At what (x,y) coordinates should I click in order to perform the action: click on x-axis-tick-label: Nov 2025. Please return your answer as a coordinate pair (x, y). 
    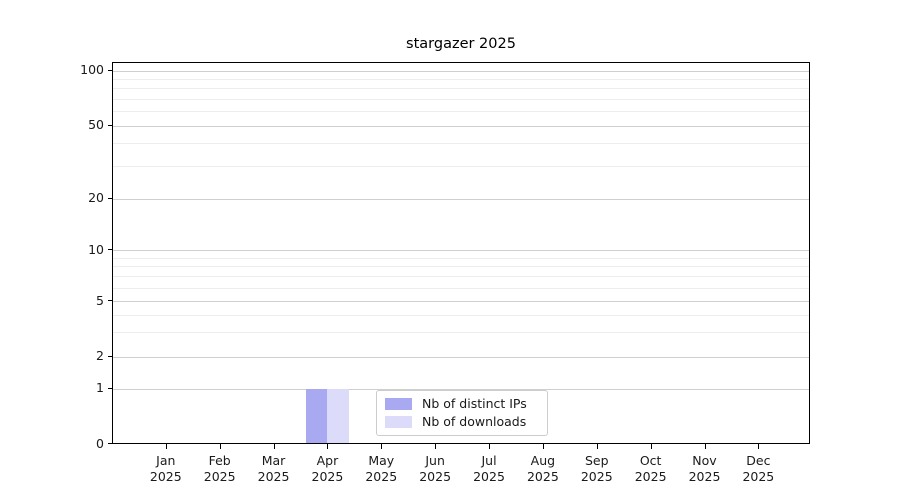
    Looking at the image, I should click on (705, 468).